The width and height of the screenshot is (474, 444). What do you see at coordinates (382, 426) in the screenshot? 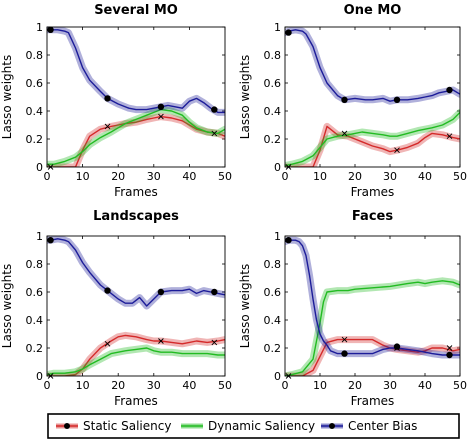
I see `legend-label: Center Bias` at bounding box center [382, 426].